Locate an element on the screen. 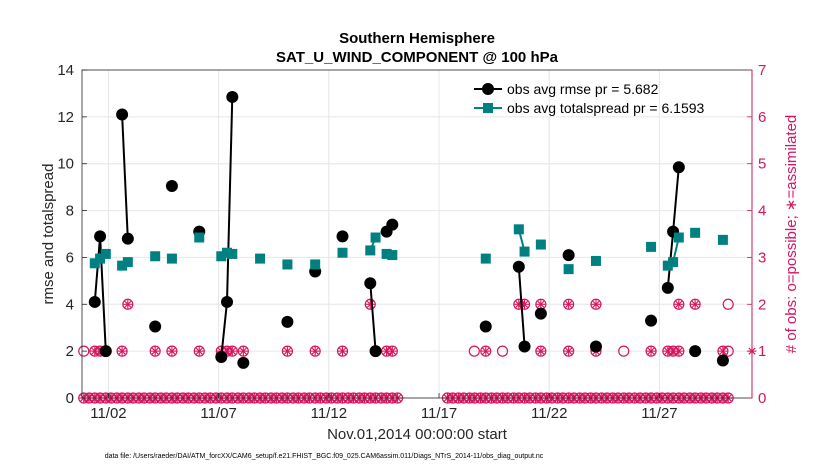  y-tick-label-right: 3 is located at coordinates (762, 257).